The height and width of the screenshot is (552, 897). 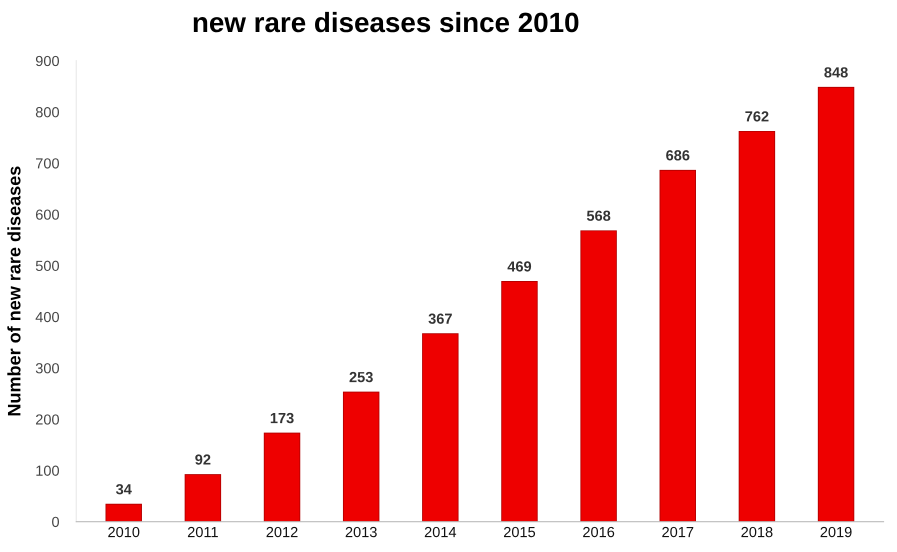 What do you see at coordinates (440, 319) in the screenshot?
I see `data-label: 367` at bounding box center [440, 319].